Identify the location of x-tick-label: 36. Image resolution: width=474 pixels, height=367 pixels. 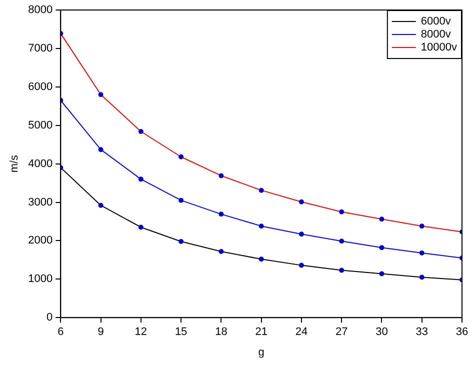
(462, 332).